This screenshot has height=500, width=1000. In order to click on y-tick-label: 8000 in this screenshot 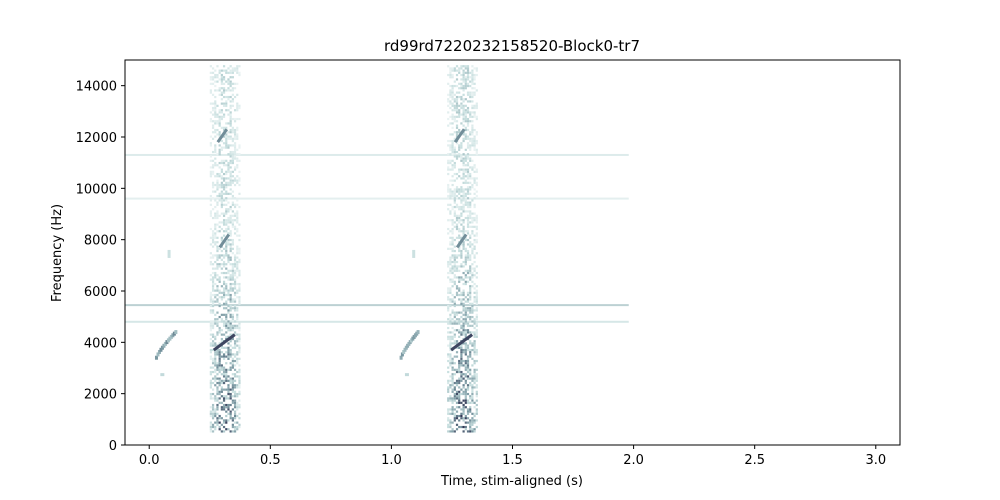, I will do `click(100, 241)`.